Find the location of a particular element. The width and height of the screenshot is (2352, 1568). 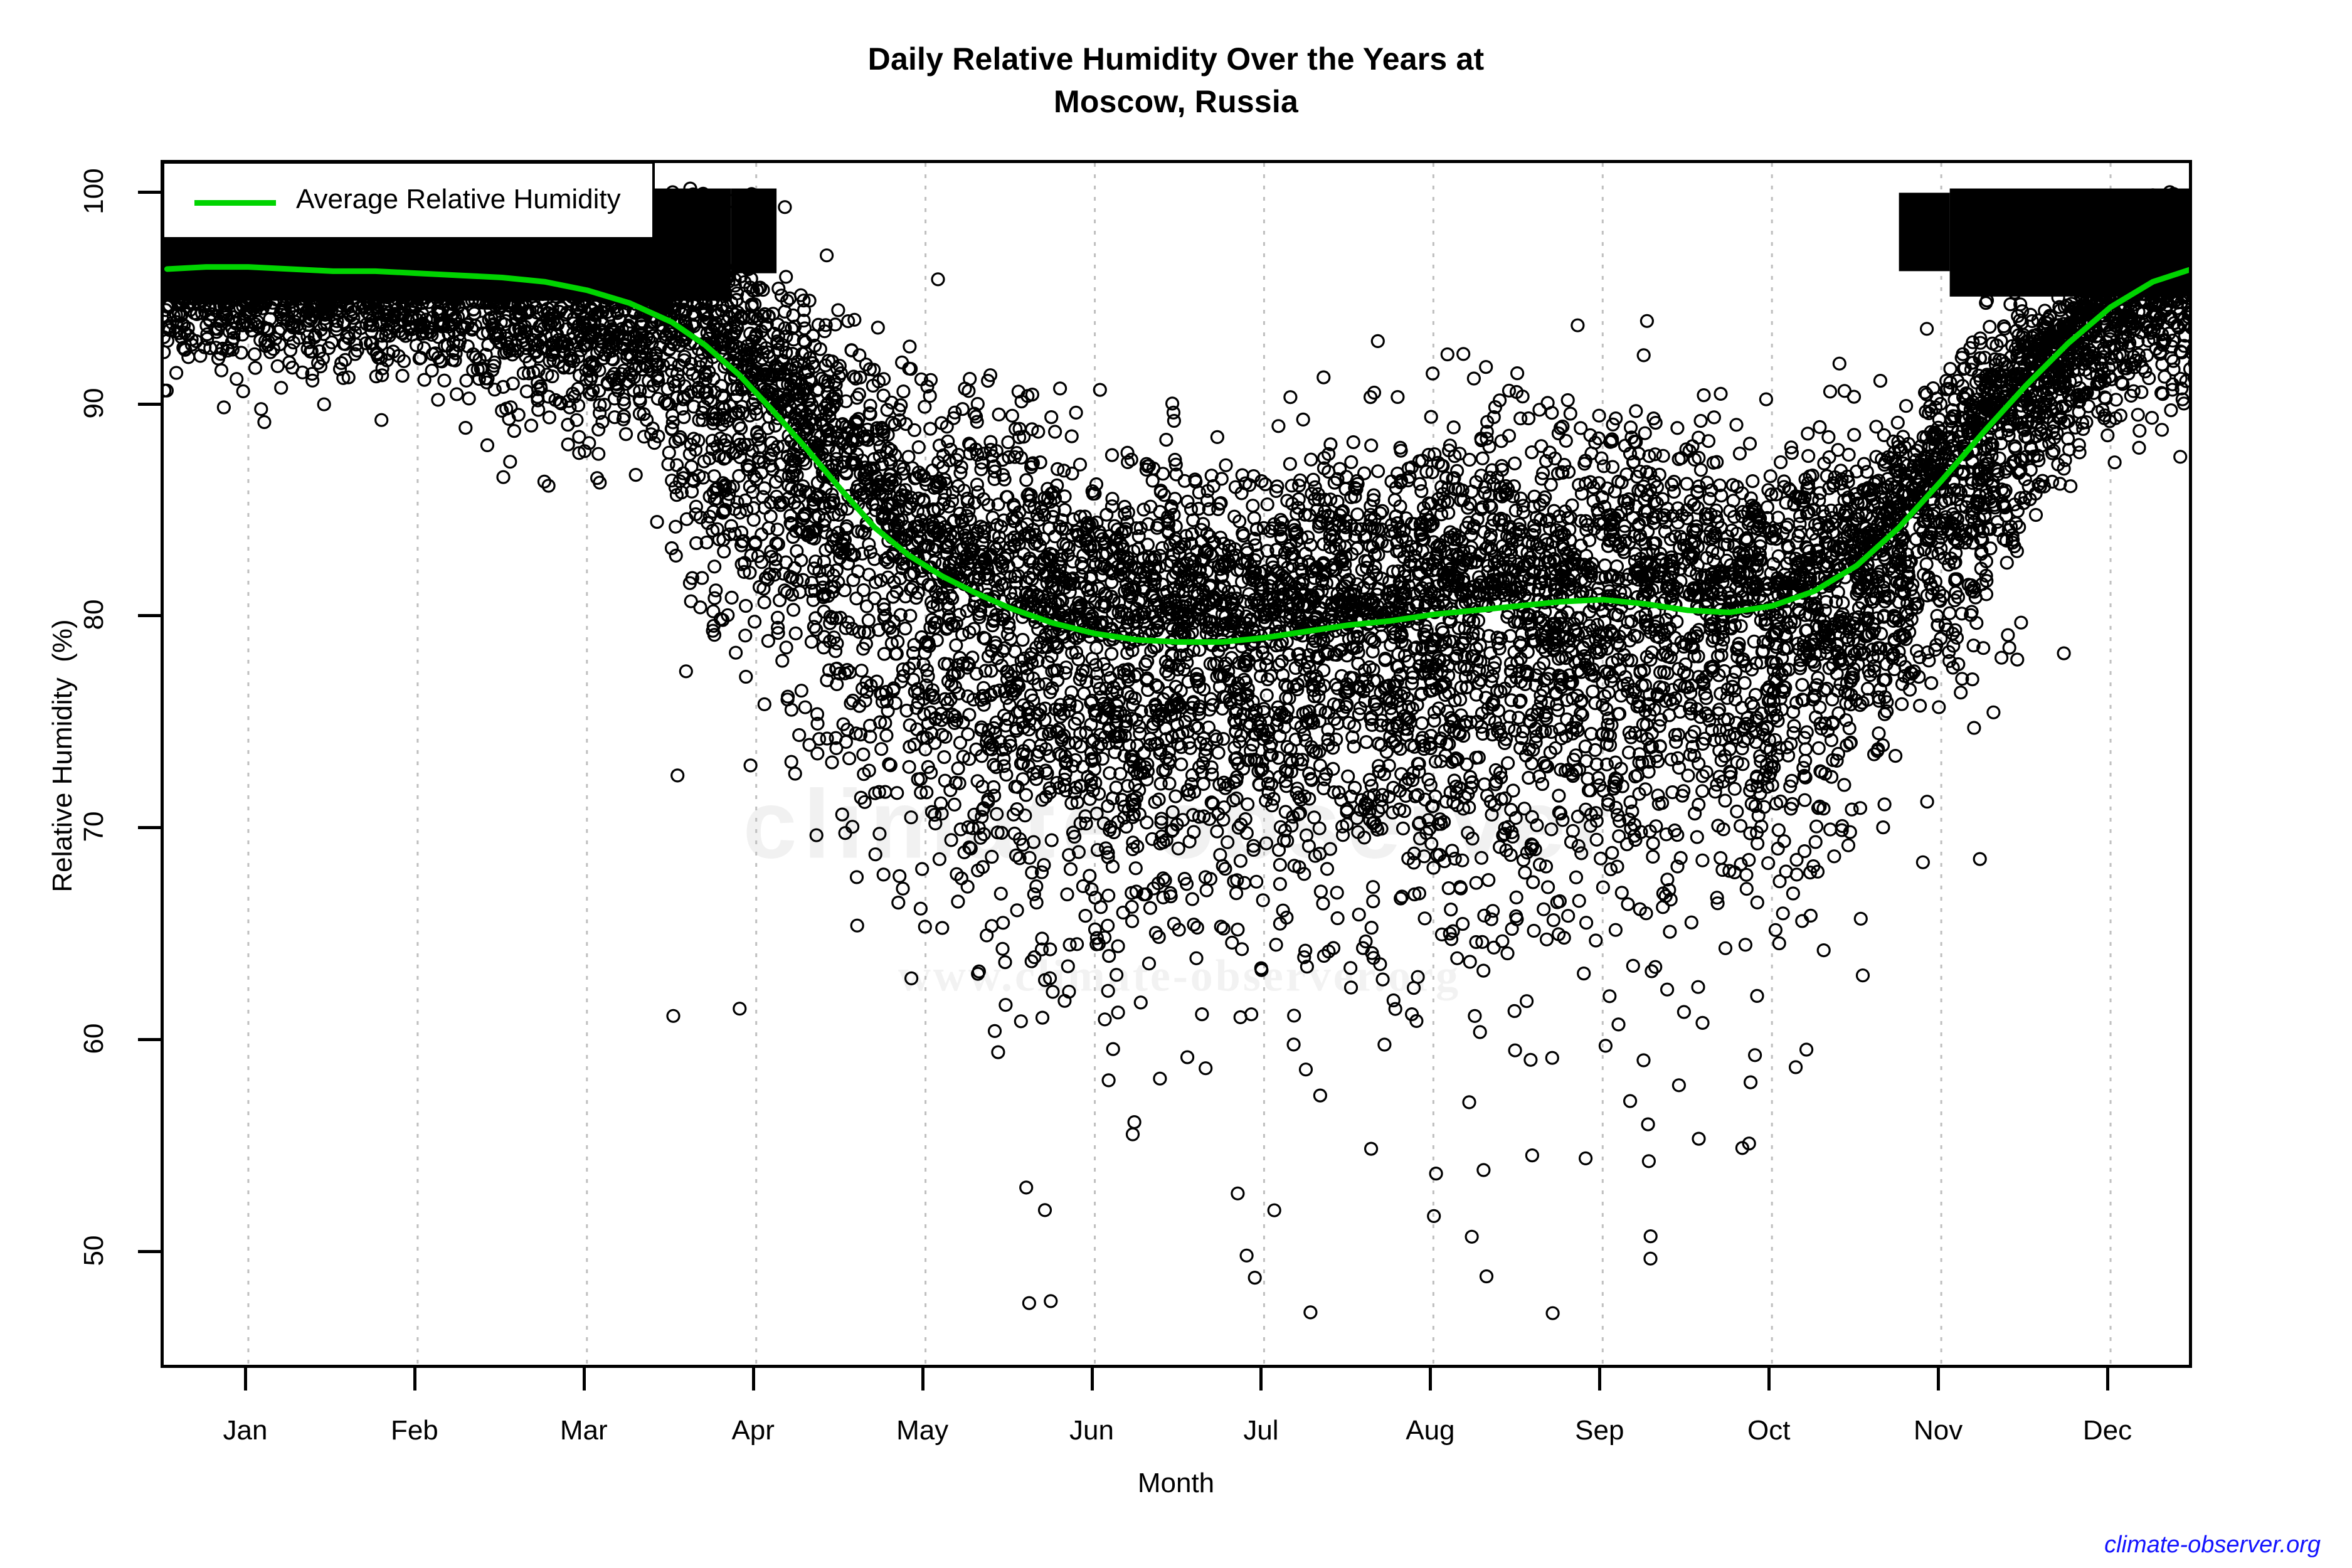

y-tick-label: 60 is located at coordinates (94, 1039).